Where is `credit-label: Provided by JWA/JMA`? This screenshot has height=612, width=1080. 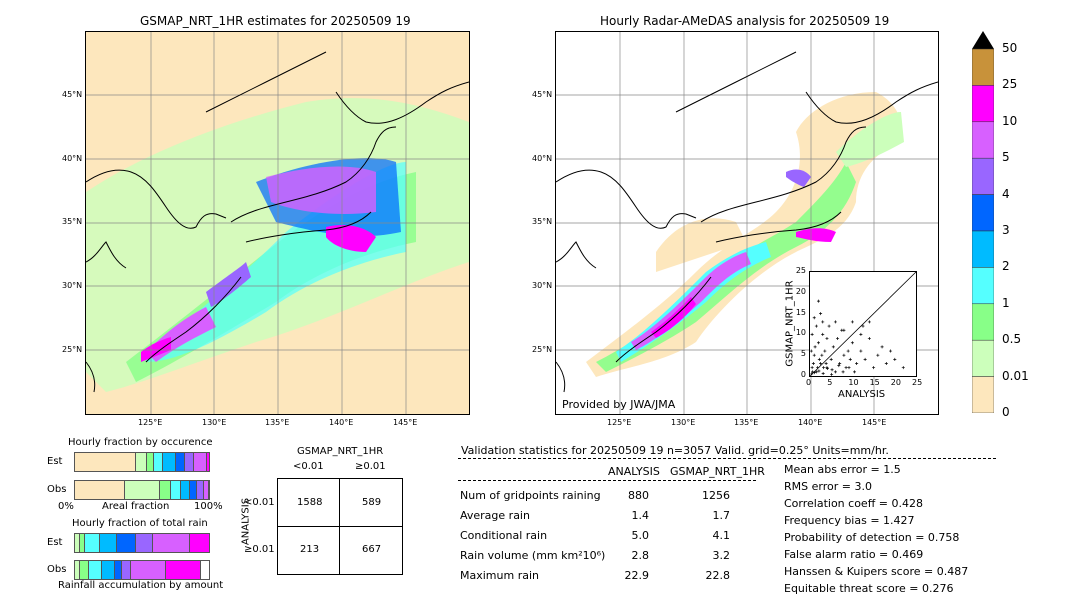
credit-label: Provided by JWA/JMA is located at coordinates (619, 404).